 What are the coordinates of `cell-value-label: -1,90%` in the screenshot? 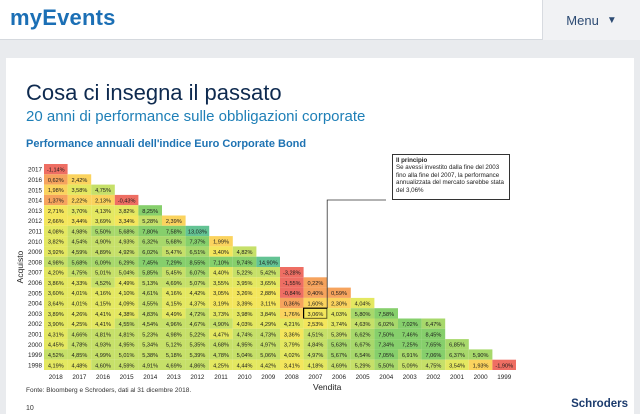 It's located at (504, 366).